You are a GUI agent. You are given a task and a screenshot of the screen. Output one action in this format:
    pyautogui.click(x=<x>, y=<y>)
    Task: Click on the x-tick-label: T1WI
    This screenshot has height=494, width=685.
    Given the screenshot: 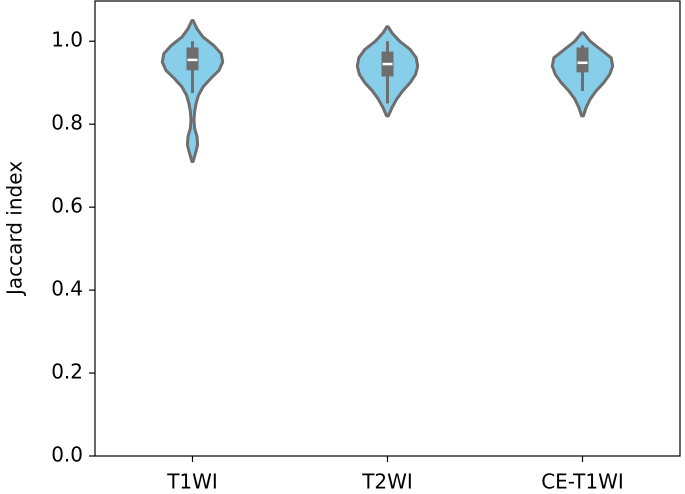 What is the action you would take?
    pyautogui.click(x=192, y=482)
    